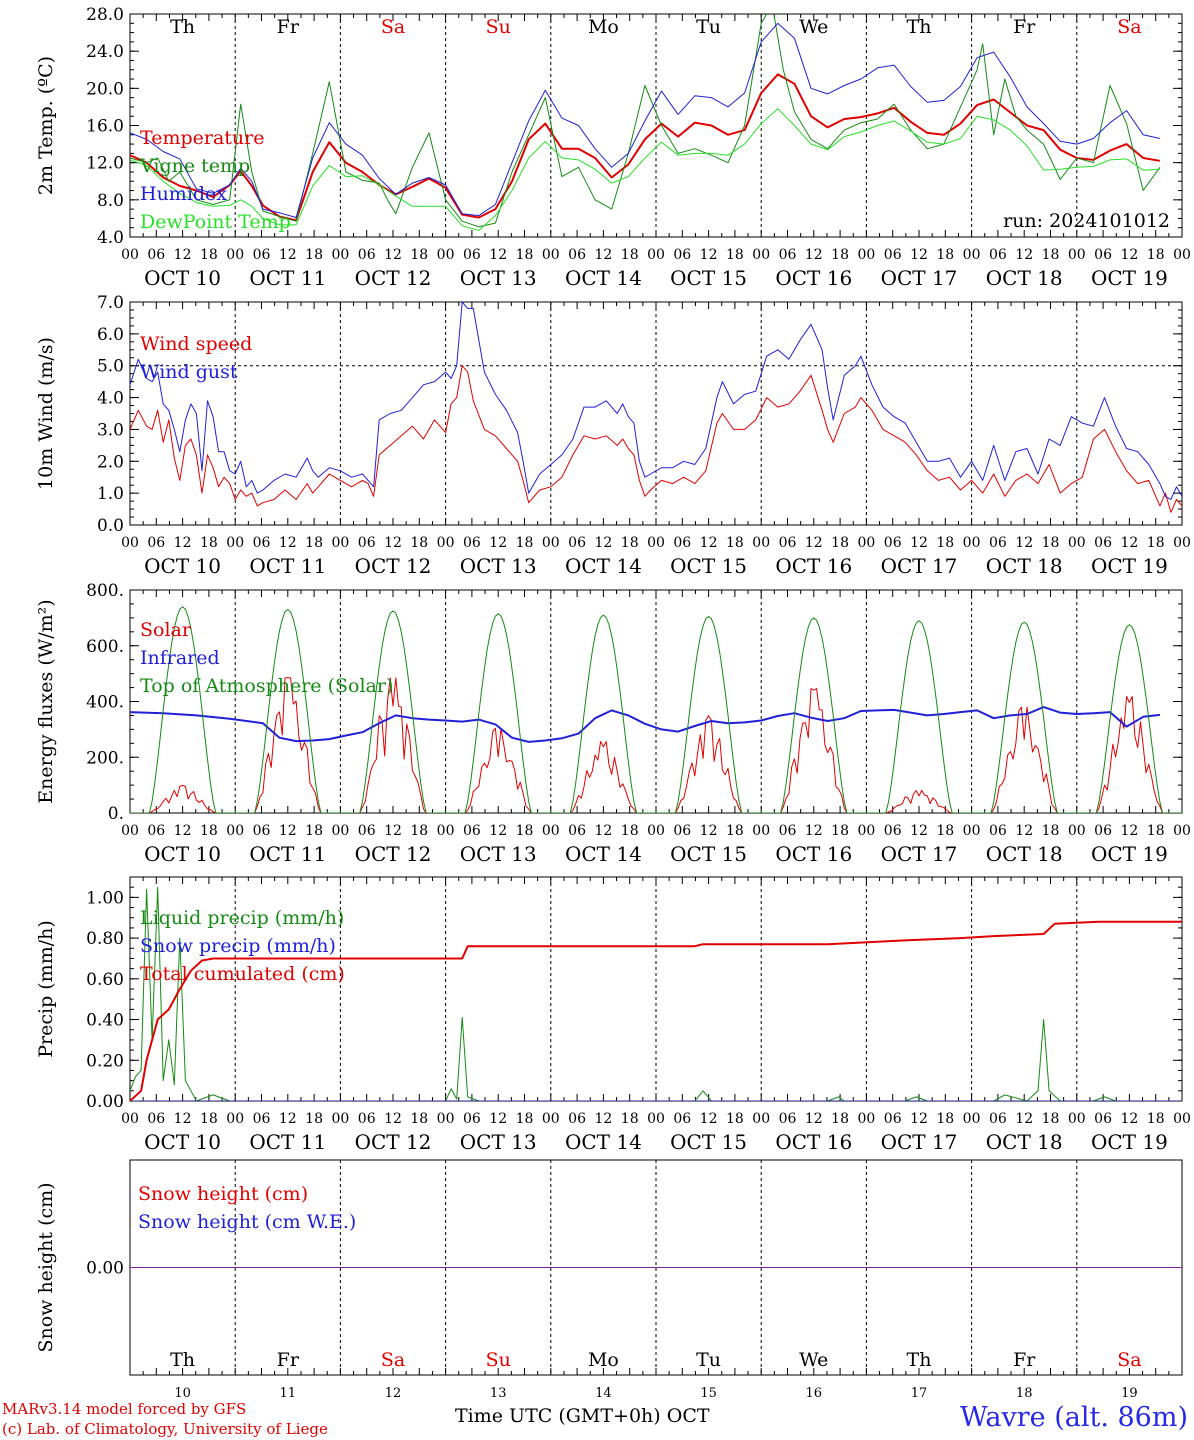 This screenshot has height=1440, width=1194. Describe the element at coordinates (110, 303) in the screenshot. I see `y-tick-label: 7.0` at that location.